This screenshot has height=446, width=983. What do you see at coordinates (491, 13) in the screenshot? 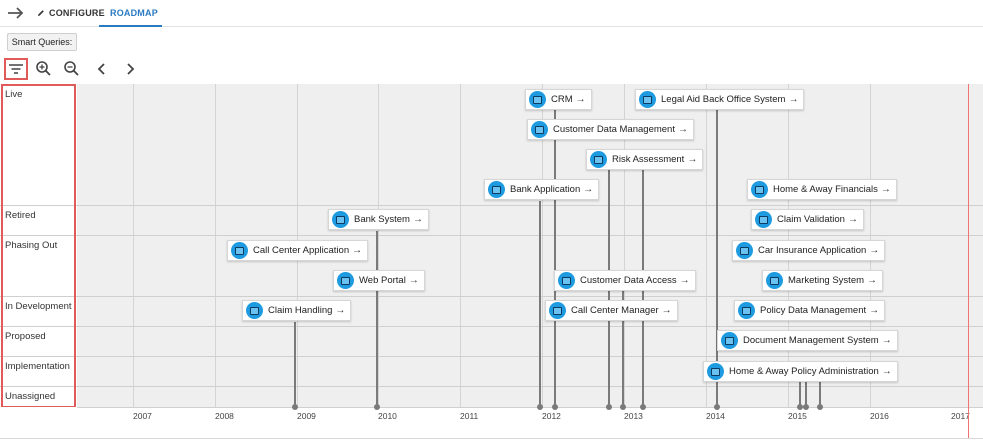
I see `top-nav-bar: CONFIGURE ROADMAP` at bounding box center [491, 13].